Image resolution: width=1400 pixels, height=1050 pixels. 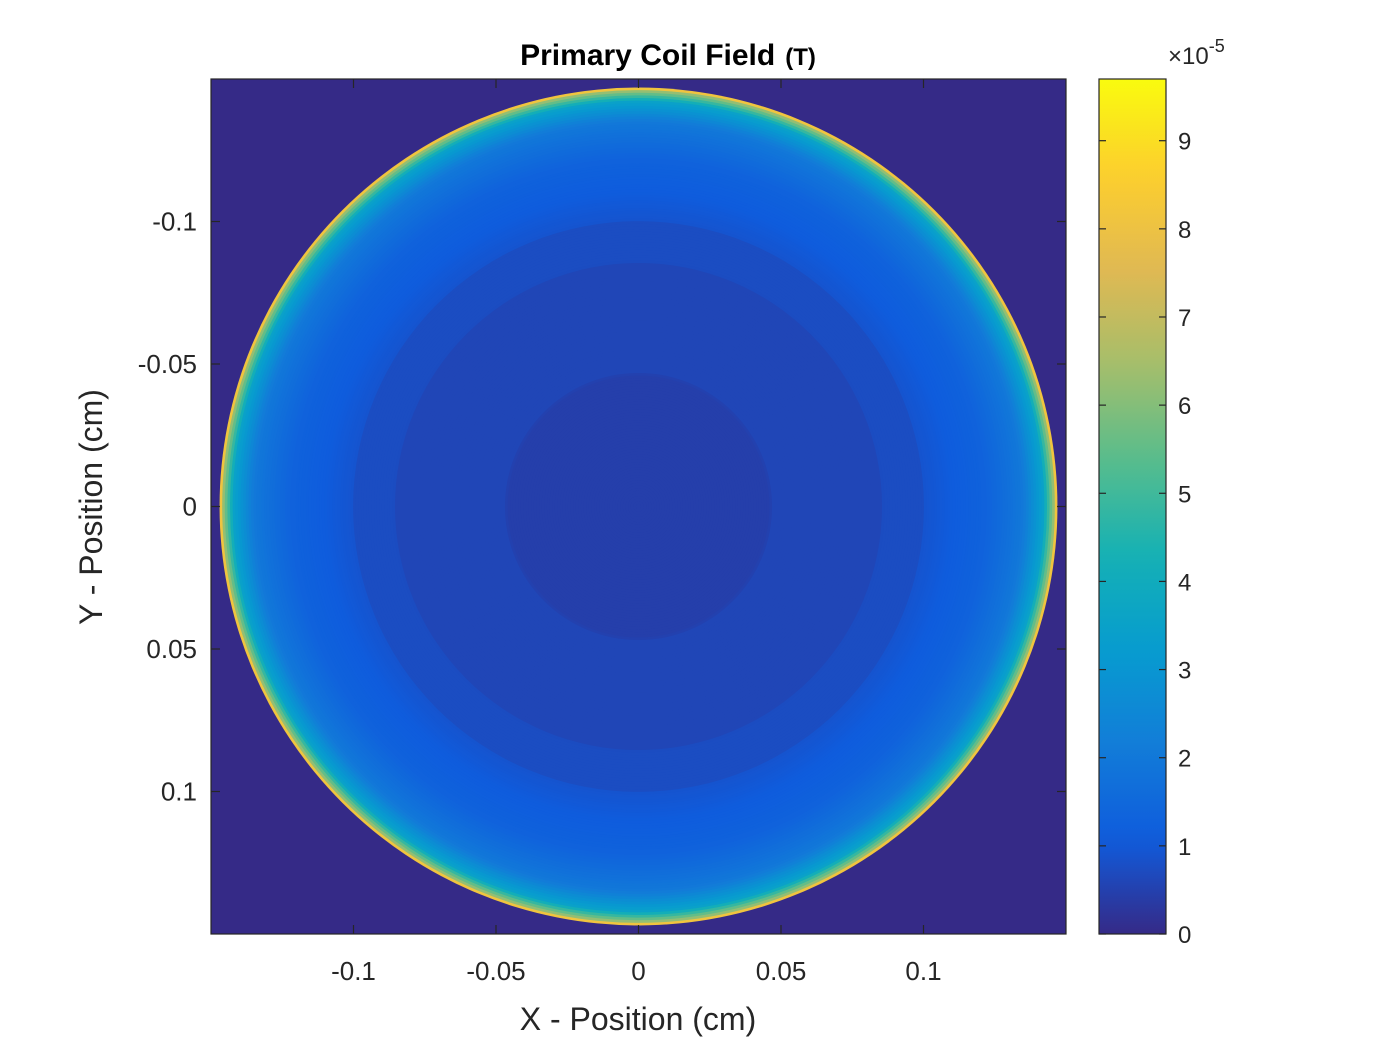 I want to click on colorbar-tick-label: 2, so click(x=1184, y=759).